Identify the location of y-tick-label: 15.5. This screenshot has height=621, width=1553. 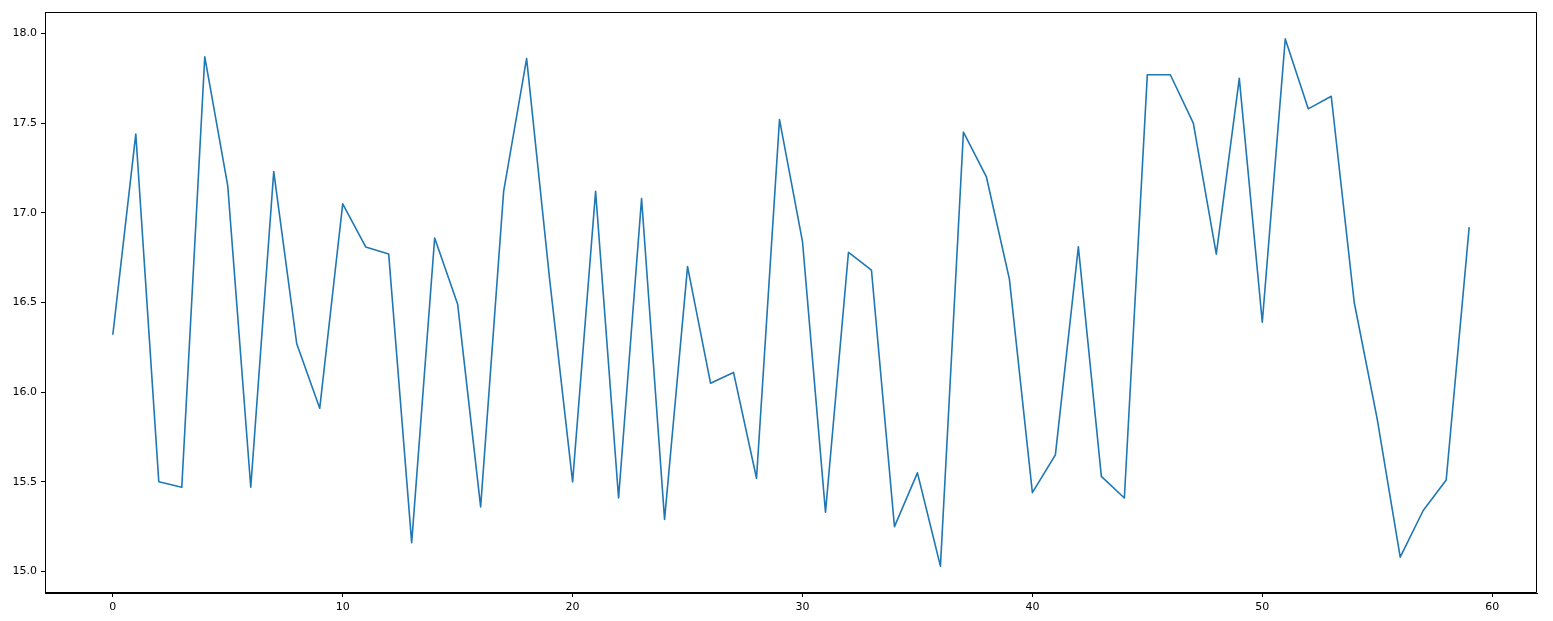
(24, 481).